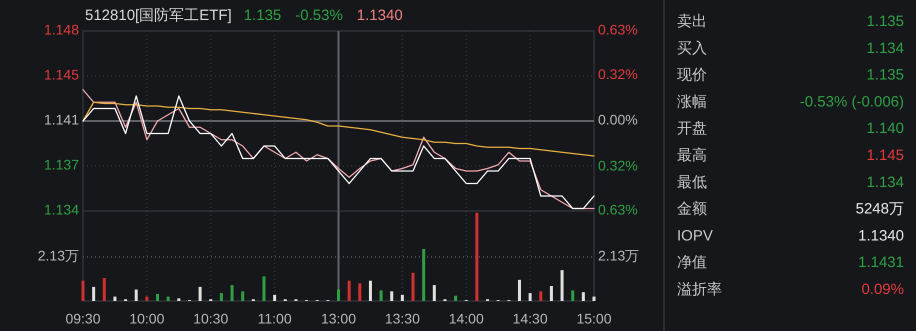 This screenshot has height=331, width=916. What do you see at coordinates (692, 75) in the screenshot?
I see `card-label: 现价` at bounding box center [692, 75].